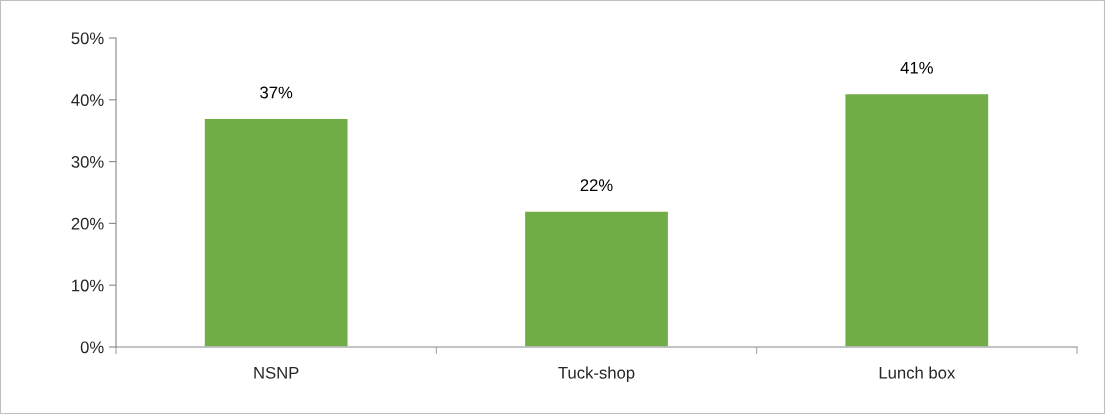 This screenshot has width=1105, height=414. Describe the element at coordinates (87, 100) in the screenshot. I see `y-tick-label: 40%` at that location.